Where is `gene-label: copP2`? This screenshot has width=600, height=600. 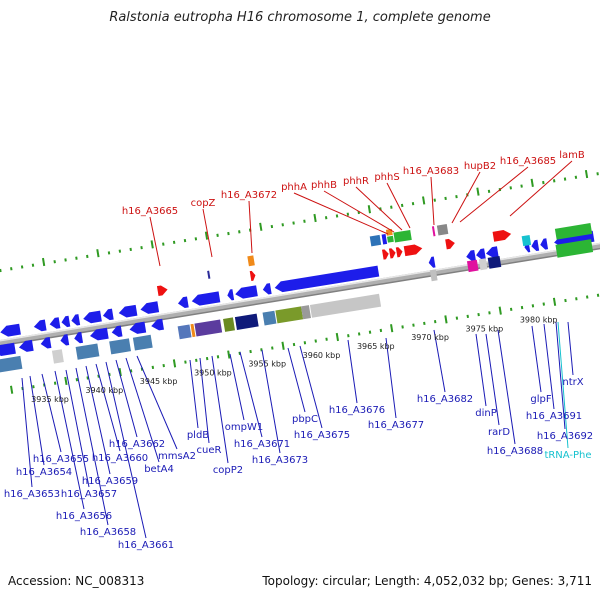 gene-label: copP2 is located at coordinates (228, 470).